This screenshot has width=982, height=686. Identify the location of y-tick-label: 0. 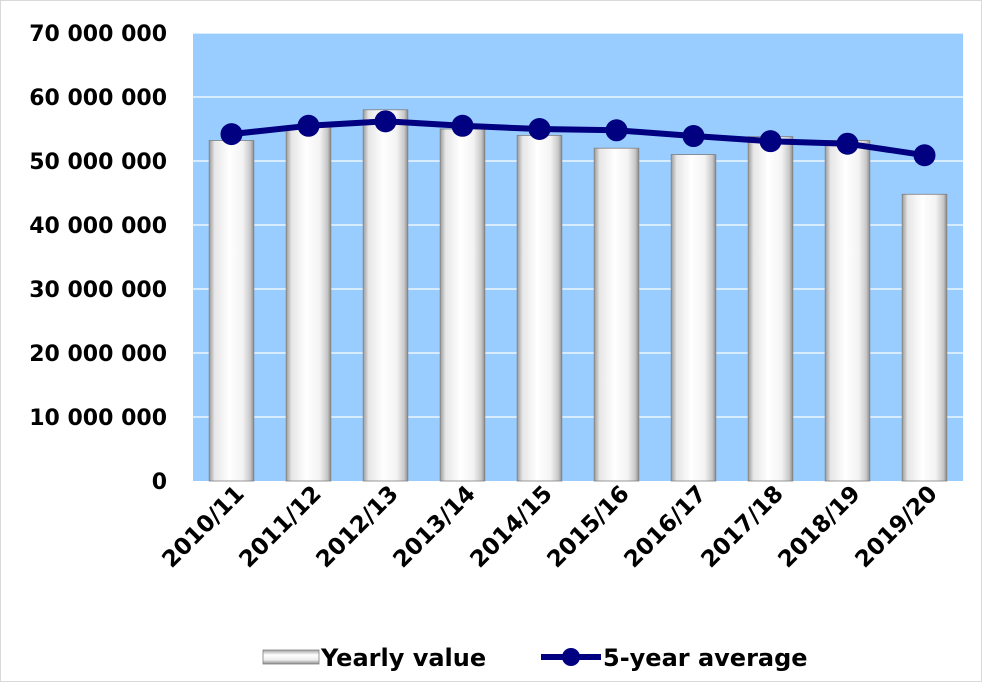
(159, 482).